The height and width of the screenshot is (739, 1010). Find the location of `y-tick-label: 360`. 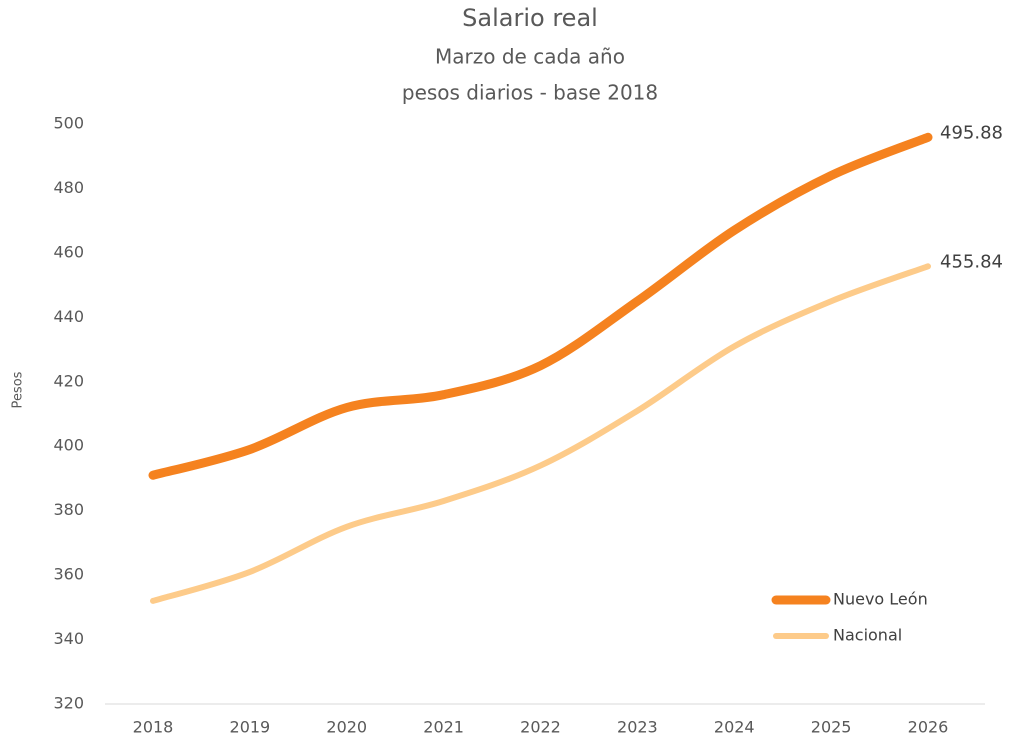

y-tick-label: 360 is located at coordinates (68, 574).